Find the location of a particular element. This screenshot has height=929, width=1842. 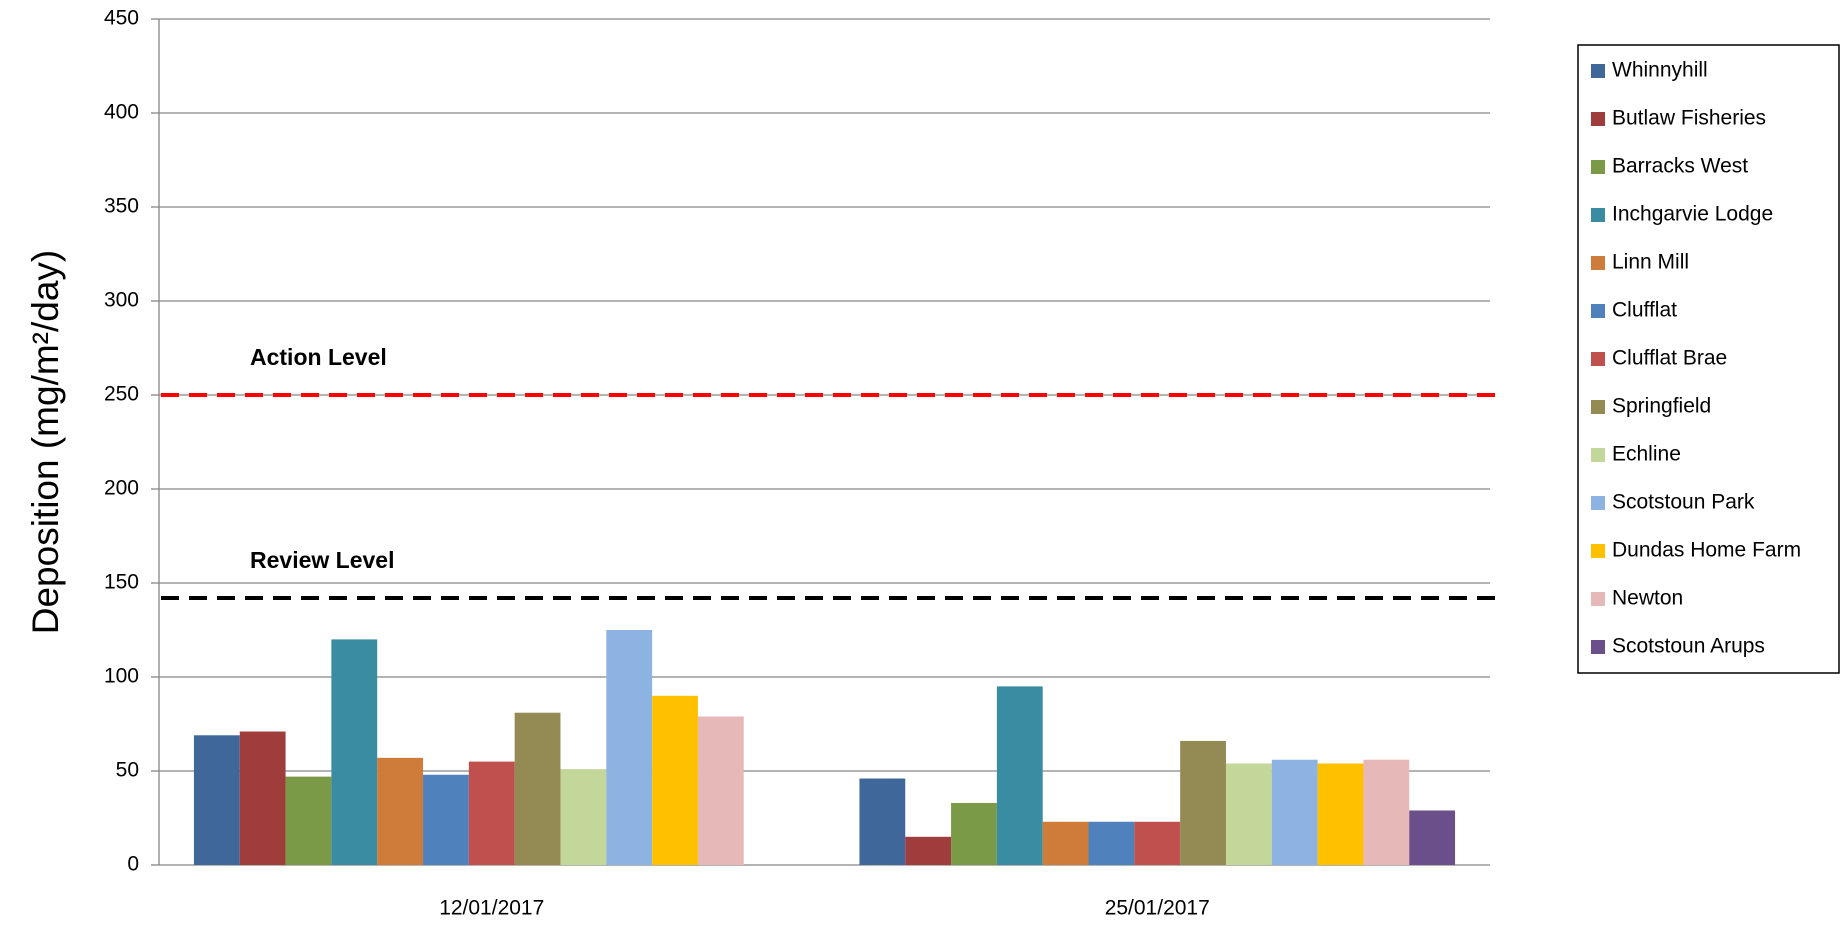

legend-label: Dundas Home Farm is located at coordinates (1706, 550).